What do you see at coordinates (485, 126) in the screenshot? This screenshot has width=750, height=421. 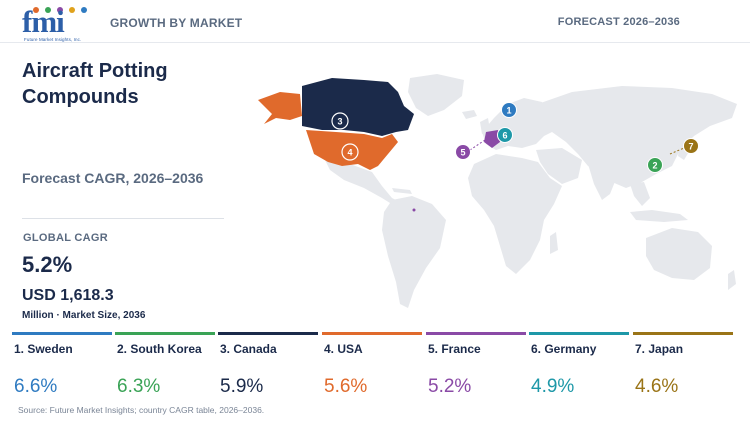 I see `uk-shape` at bounding box center [485, 126].